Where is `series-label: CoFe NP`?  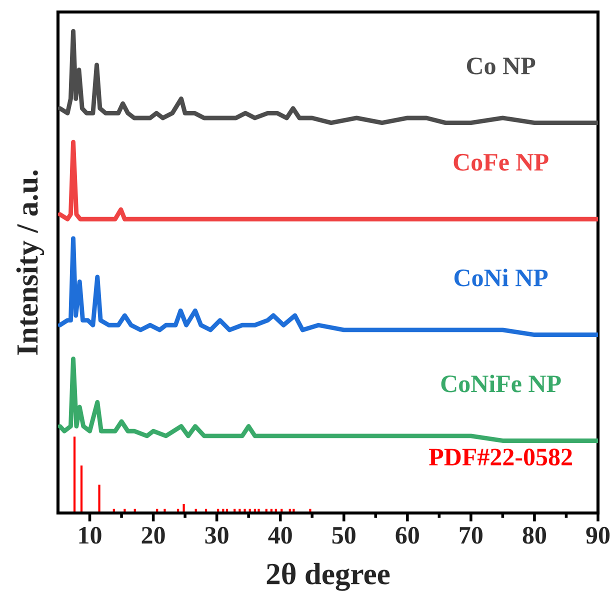 series-label: CoFe NP is located at coordinates (501, 162).